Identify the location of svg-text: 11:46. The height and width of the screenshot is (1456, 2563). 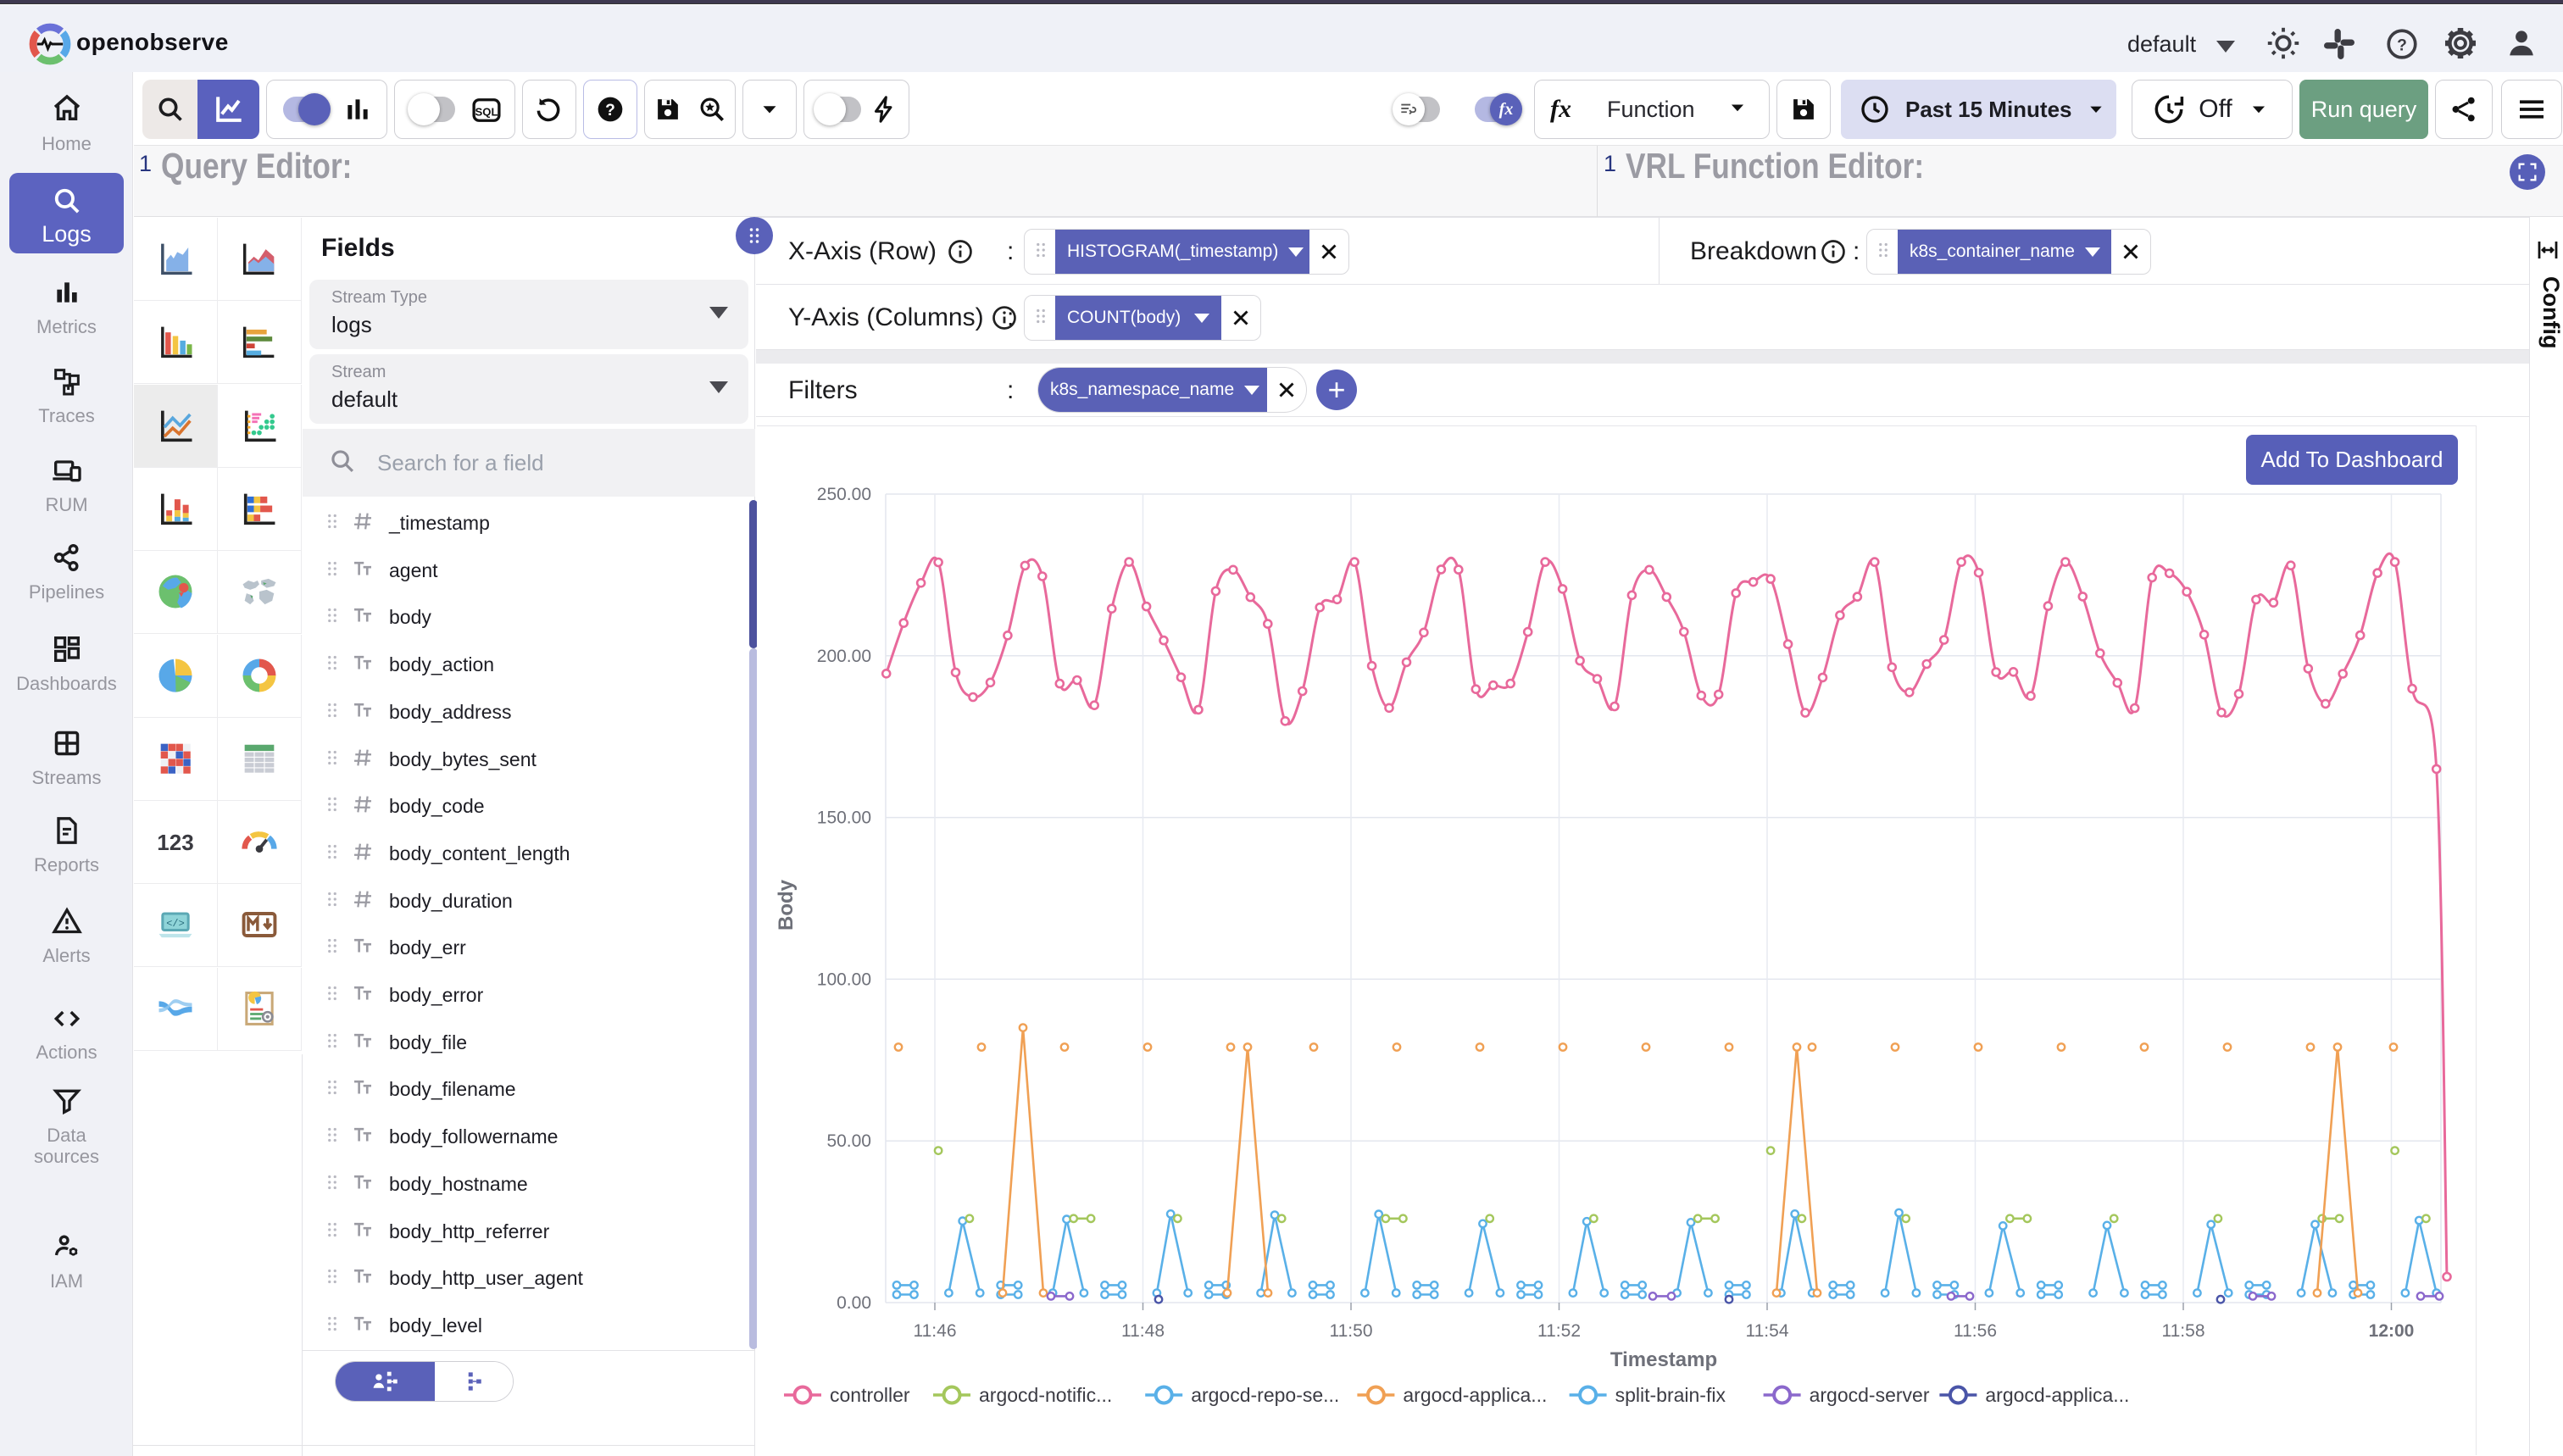
(936, 1331).